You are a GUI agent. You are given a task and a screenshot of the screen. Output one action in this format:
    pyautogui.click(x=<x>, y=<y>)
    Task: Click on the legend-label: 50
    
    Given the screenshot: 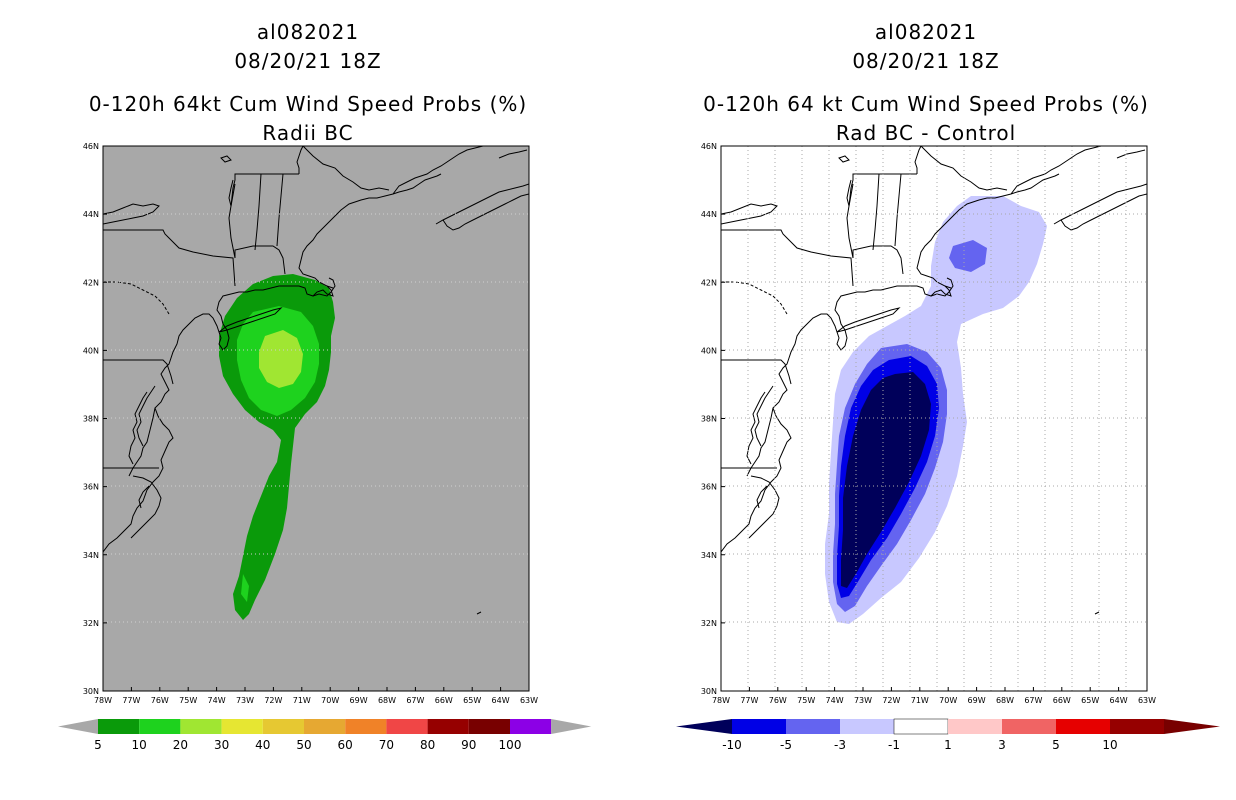 What is the action you would take?
    pyautogui.click(x=303, y=745)
    